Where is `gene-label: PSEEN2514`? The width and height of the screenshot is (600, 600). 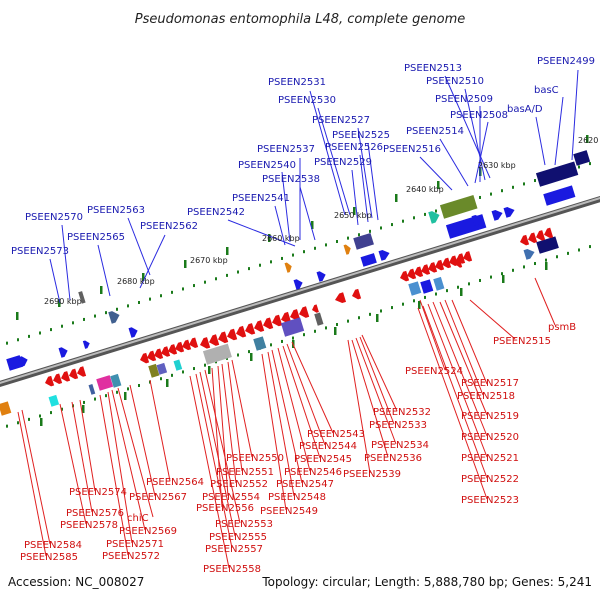
gene-label: PSEEN2514 is located at coordinates (435, 131).